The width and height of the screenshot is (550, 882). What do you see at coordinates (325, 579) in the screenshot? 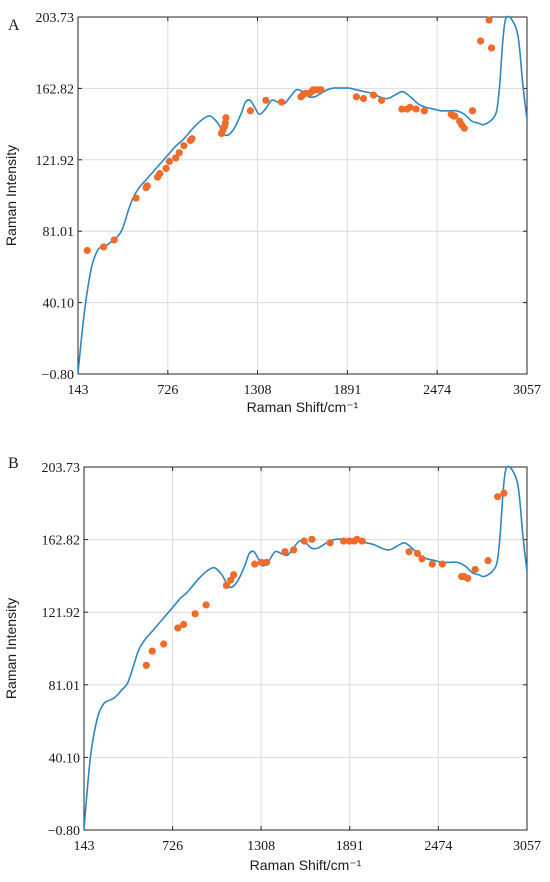
I see `marker-points` at bounding box center [325, 579].